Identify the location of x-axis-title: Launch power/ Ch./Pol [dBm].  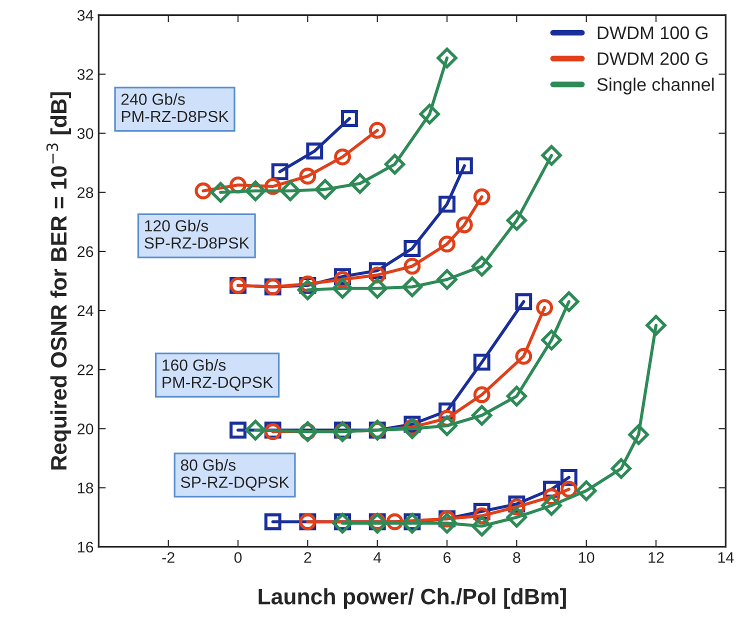
(412, 598).